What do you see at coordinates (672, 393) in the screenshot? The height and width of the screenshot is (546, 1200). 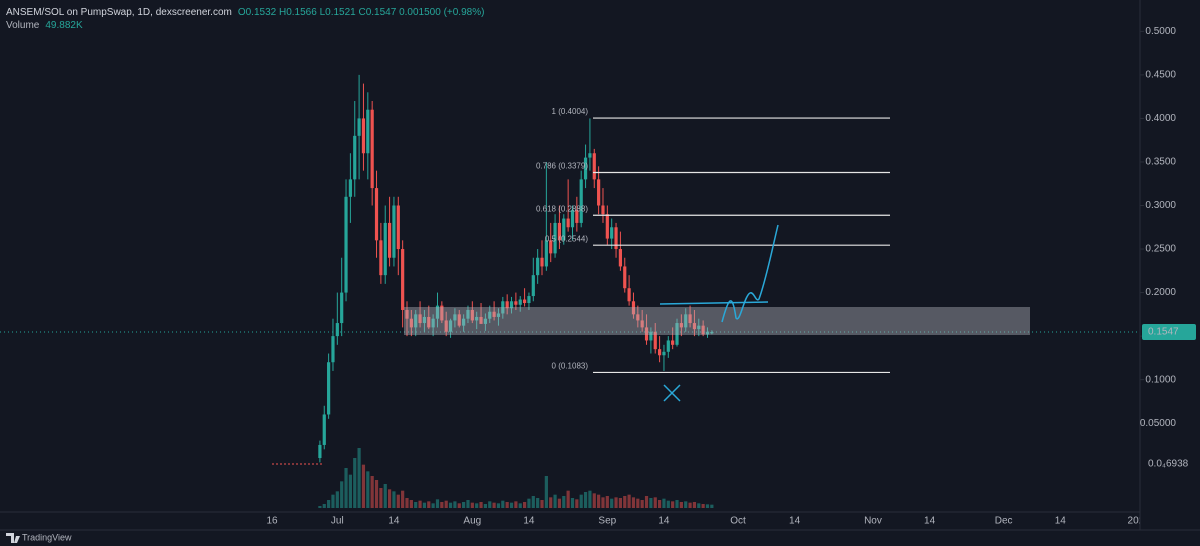 I see `cross-mark` at bounding box center [672, 393].